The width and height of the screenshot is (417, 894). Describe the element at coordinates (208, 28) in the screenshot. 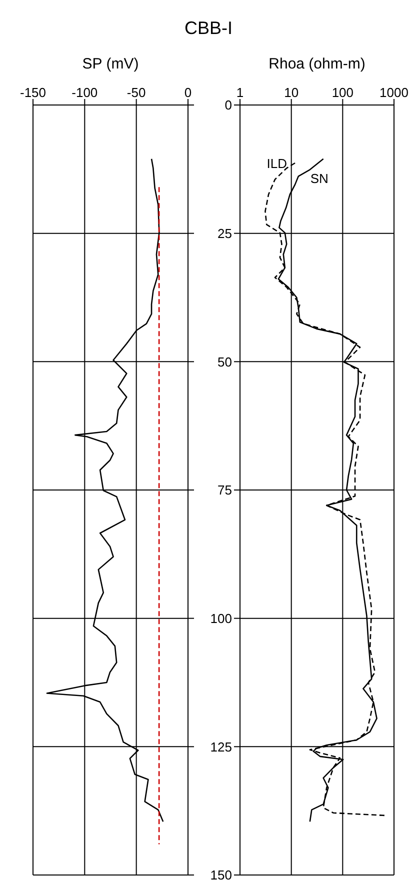

I see `chart-title: CBB-I` at that location.